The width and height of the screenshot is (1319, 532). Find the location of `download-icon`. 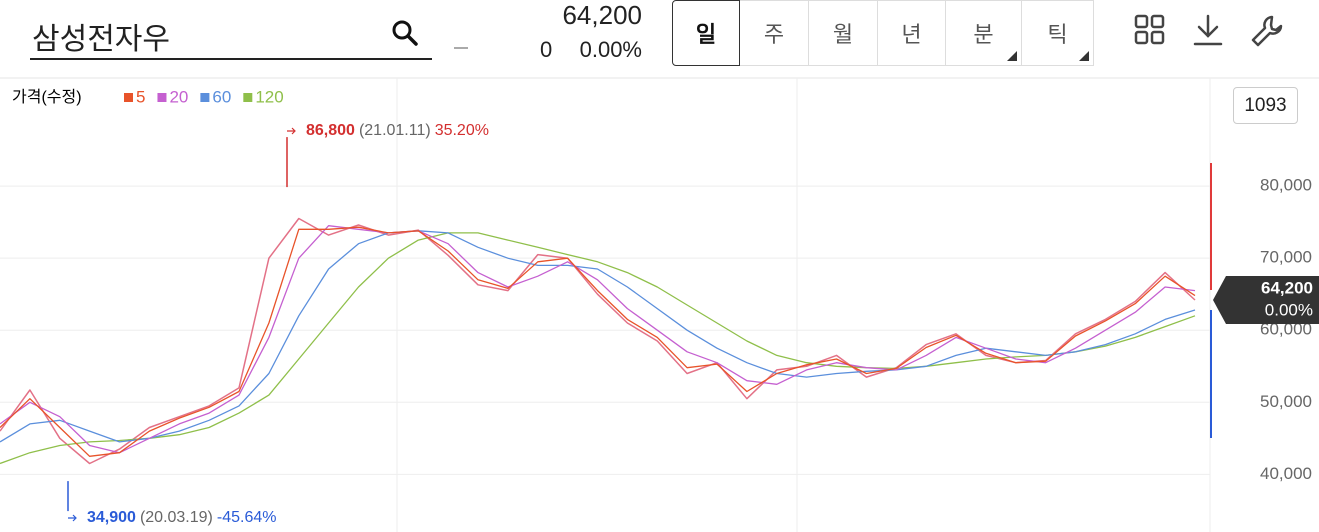

download-icon is located at coordinates (1208, 30).